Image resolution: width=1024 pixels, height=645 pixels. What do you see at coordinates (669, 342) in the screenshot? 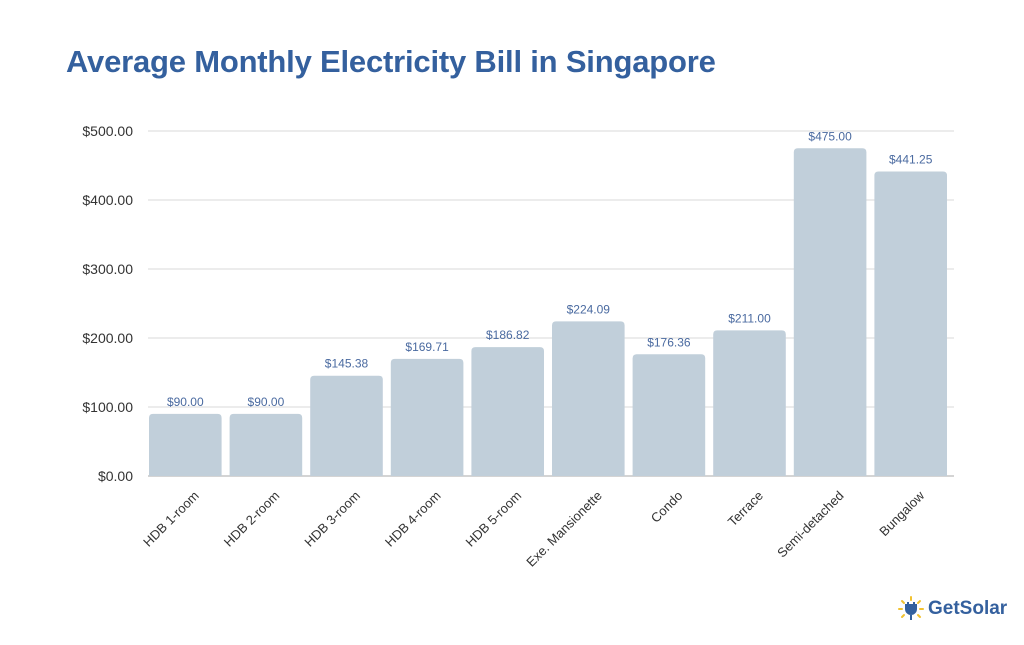
I see `data-label: $176.36` at bounding box center [669, 342].